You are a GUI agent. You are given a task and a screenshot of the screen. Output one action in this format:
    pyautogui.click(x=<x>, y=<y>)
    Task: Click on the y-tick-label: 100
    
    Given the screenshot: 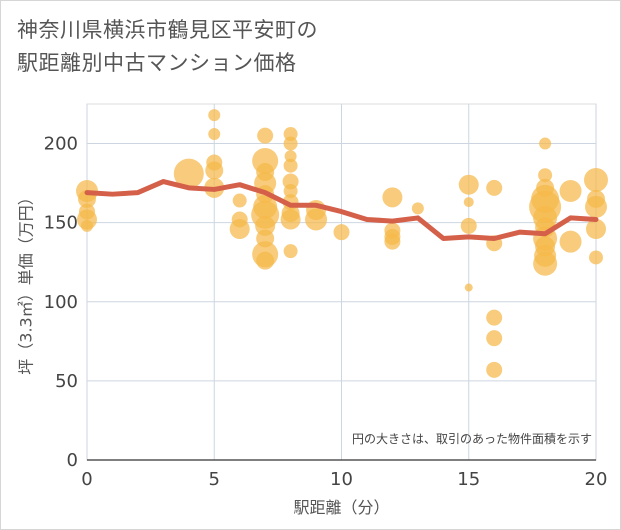 What is the action you would take?
    pyautogui.click(x=61, y=302)
    